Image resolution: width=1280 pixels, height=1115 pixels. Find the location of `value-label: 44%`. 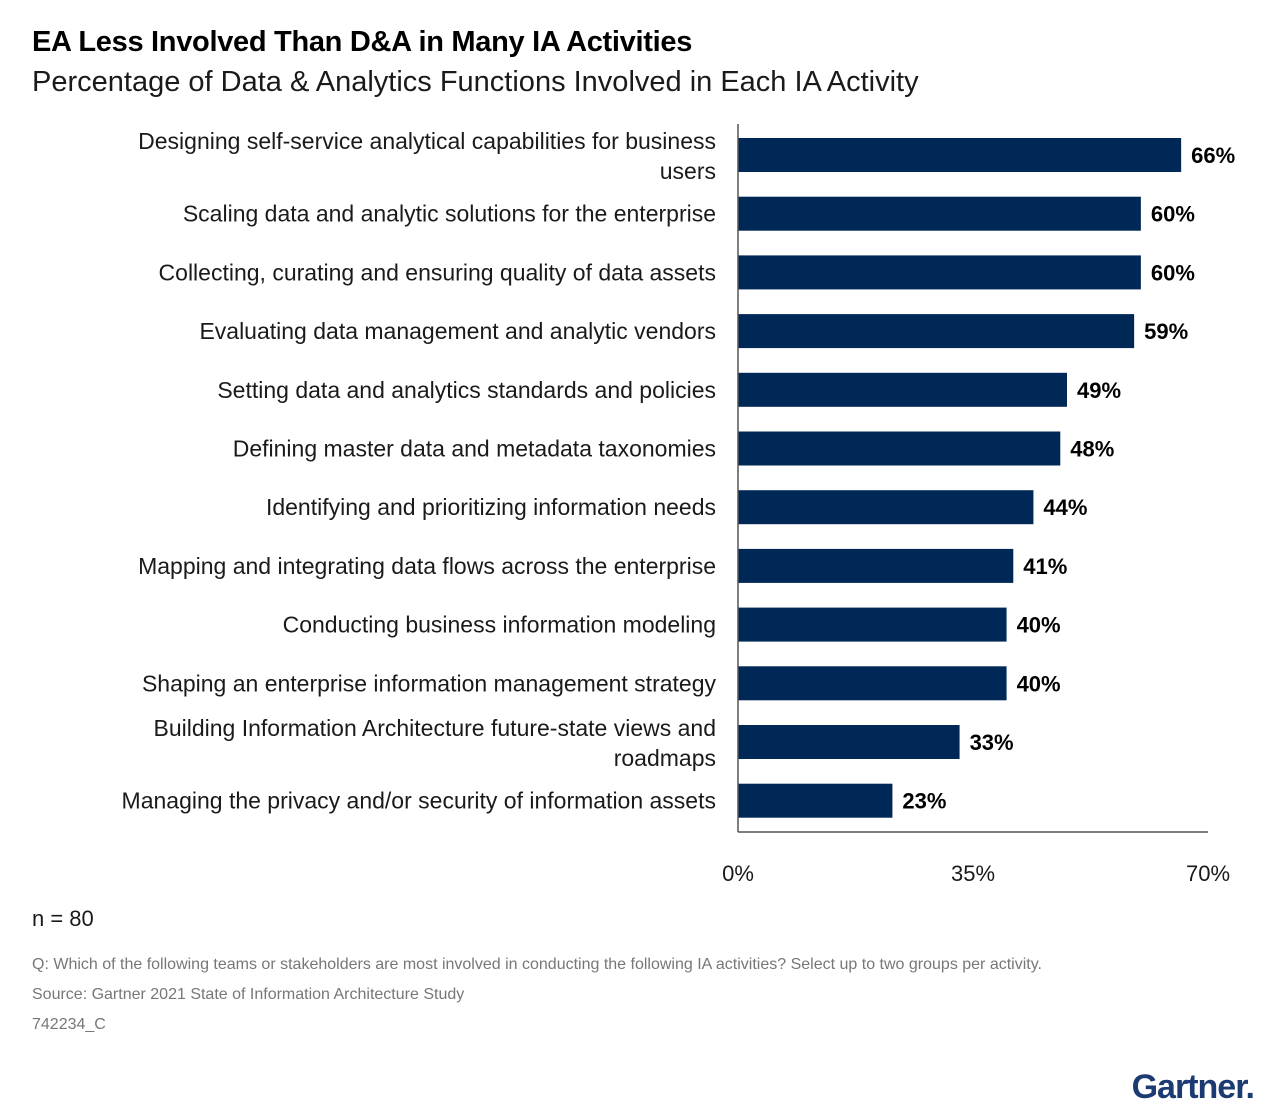

value-label: 44% is located at coordinates (1065, 507).